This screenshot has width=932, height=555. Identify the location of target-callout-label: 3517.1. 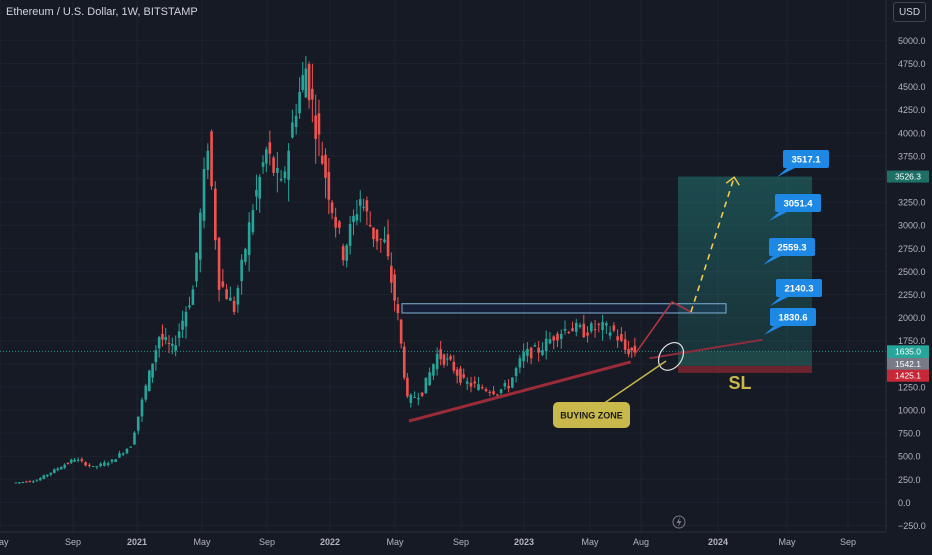
(806, 160).